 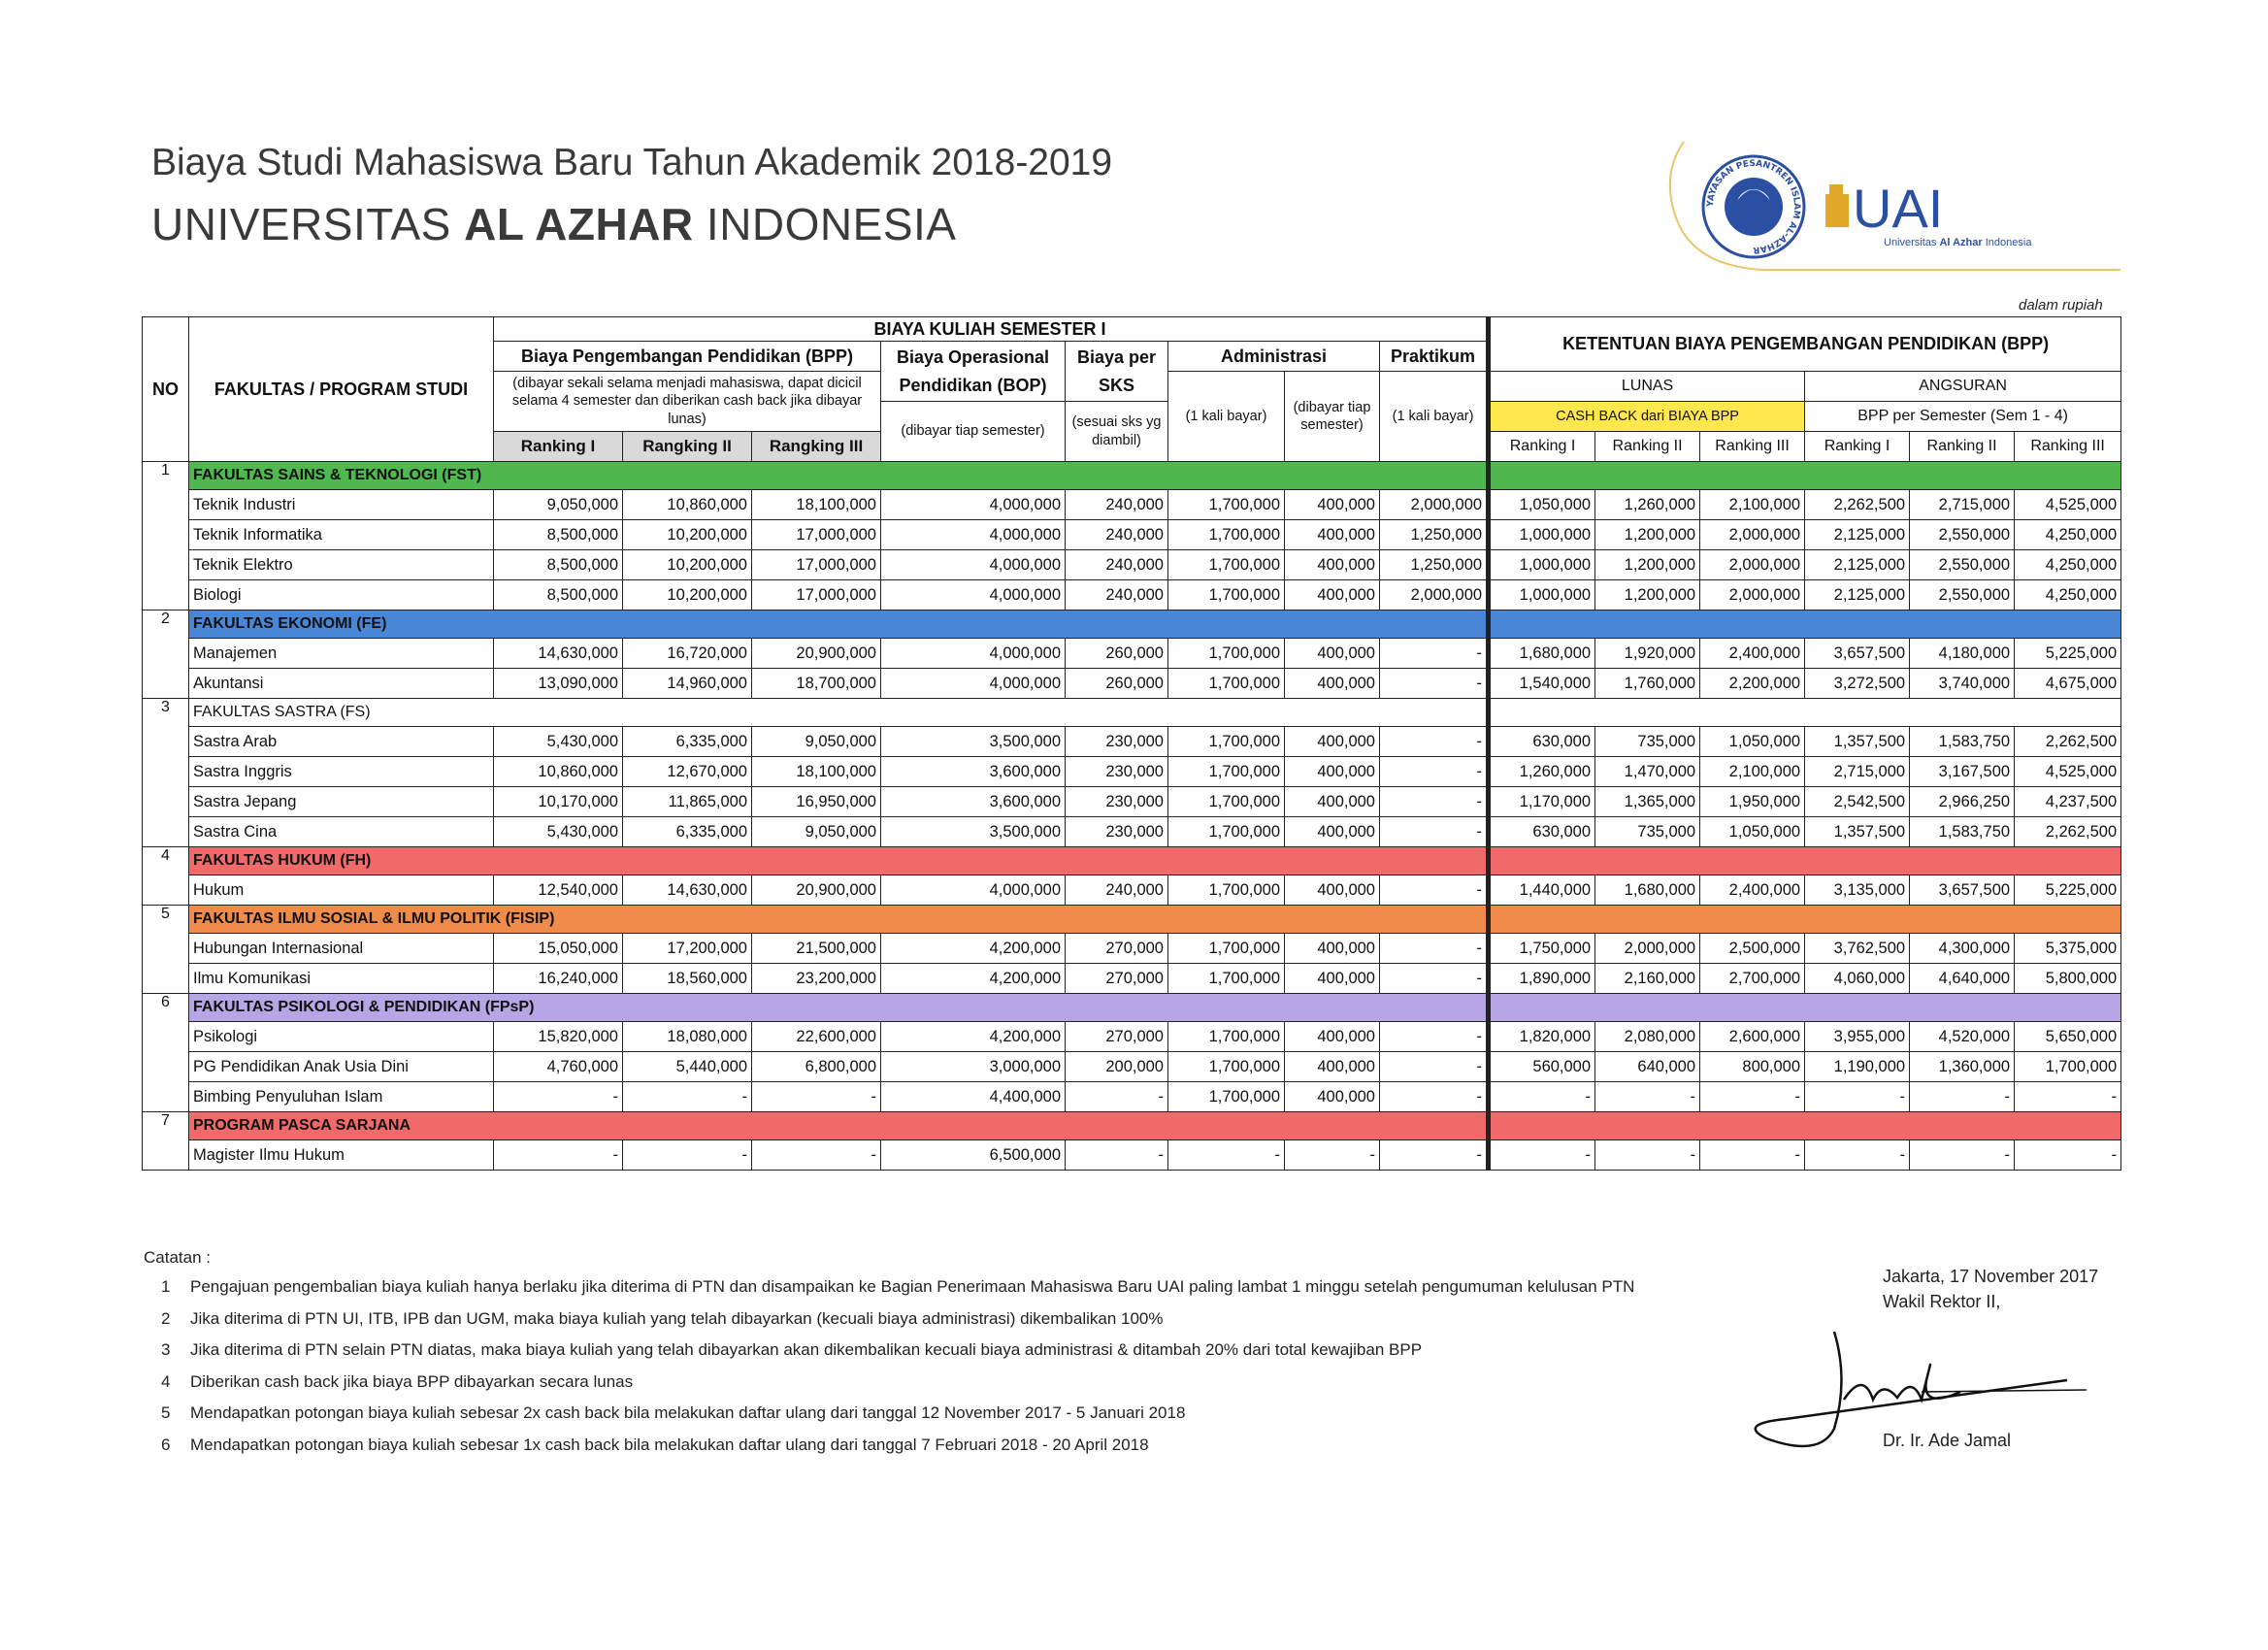 I want to click on fee-cell: 800,000, so click(x=1753, y=1066).